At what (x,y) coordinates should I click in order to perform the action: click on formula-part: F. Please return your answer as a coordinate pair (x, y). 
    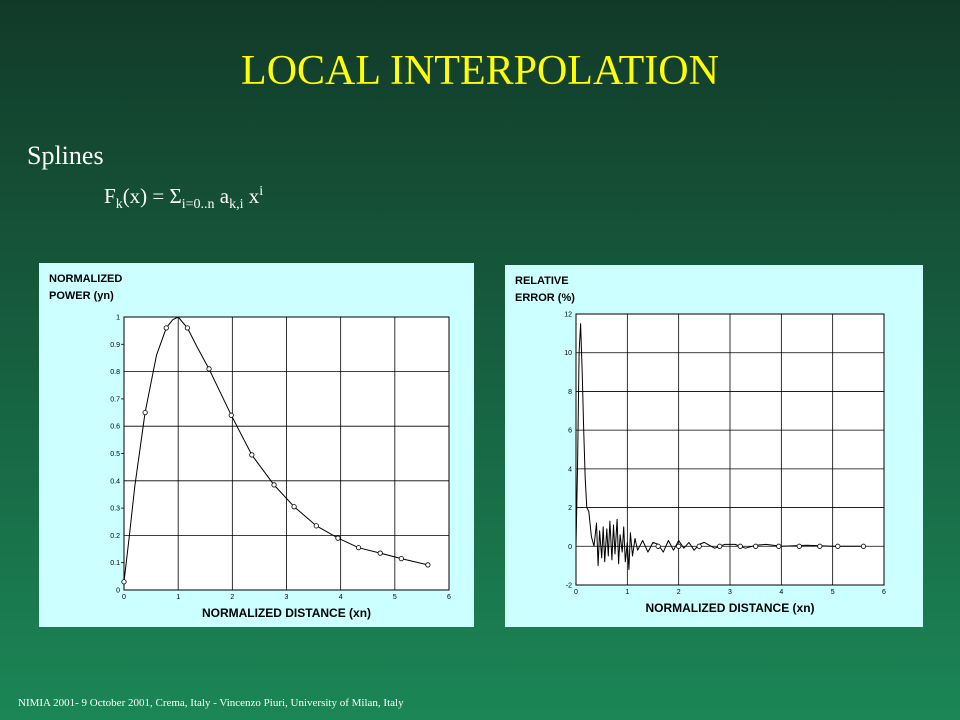
    Looking at the image, I should click on (110, 196).